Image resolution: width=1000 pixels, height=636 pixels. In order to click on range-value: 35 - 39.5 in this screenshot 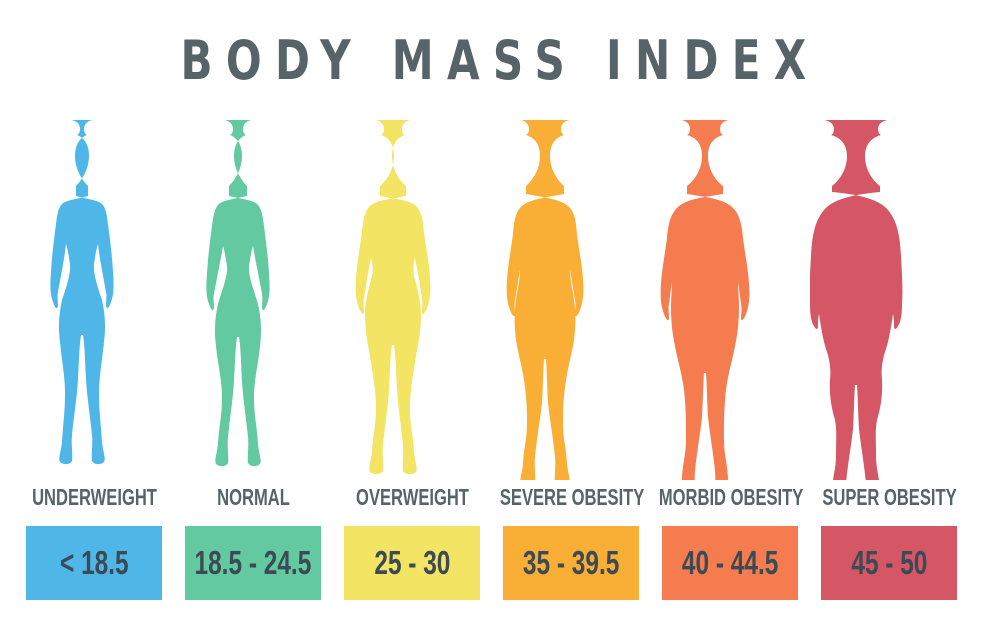, I will do `click(571, 562)`.